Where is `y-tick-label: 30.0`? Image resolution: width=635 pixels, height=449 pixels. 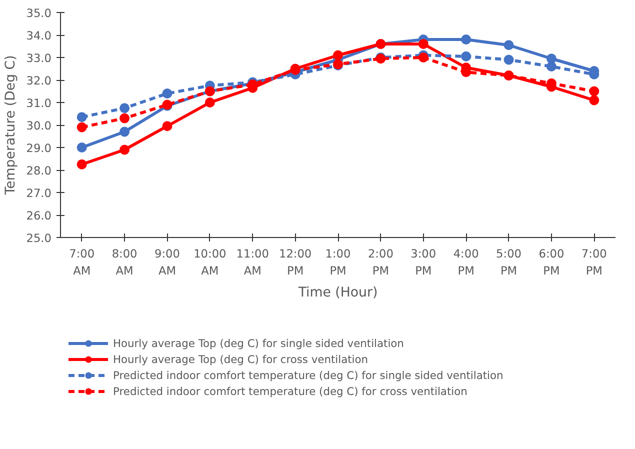
y-tick-label: 30.0 is located at coordinates (39, 125).